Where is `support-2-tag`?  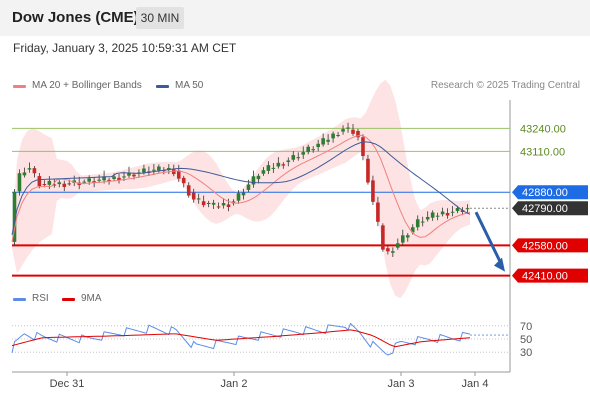 support-2-tag is located at coordinates (550, 275).